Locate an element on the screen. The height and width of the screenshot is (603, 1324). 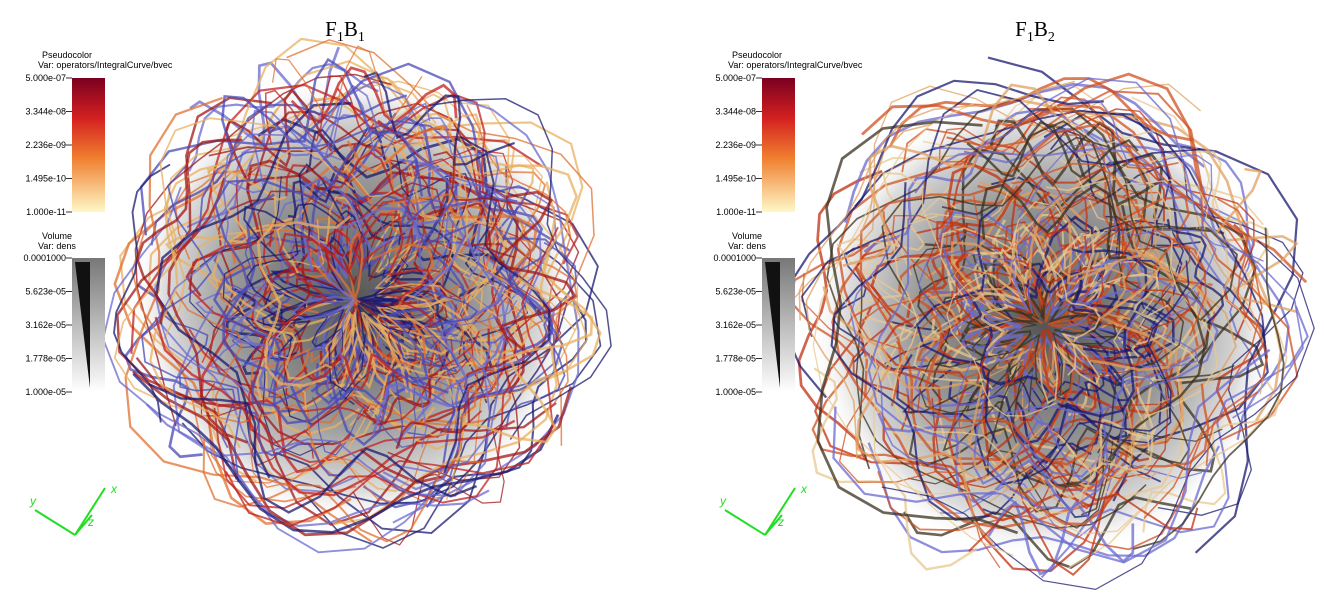
legend-label: Pseudocolor is located at coordinates (67, 55).